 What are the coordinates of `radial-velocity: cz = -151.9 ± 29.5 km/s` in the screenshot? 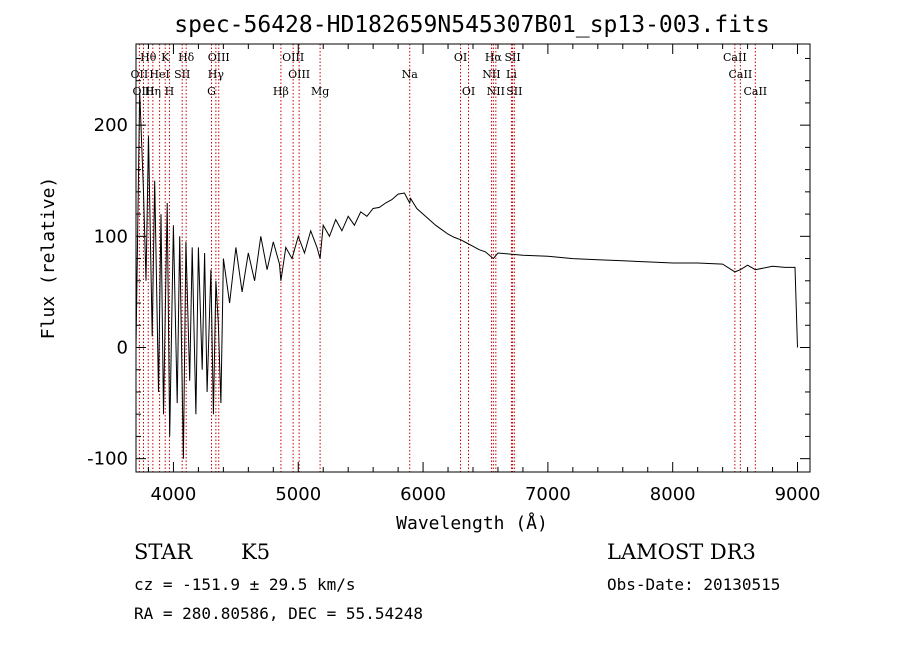 It's located at (245, 584).